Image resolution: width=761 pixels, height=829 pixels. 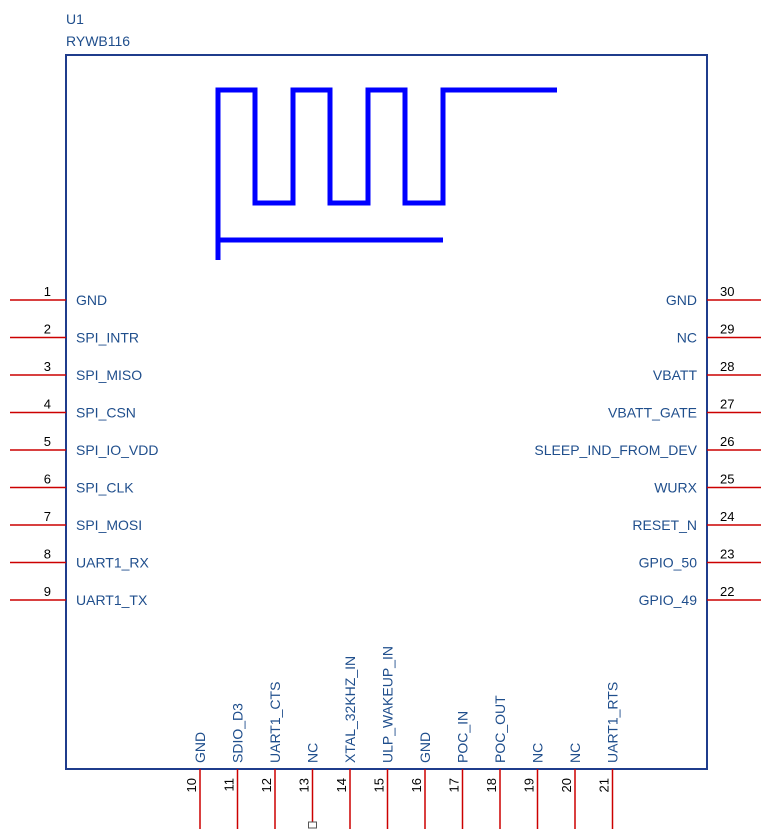 I want to click on pin-number: 22, so click(x=727, y=591).